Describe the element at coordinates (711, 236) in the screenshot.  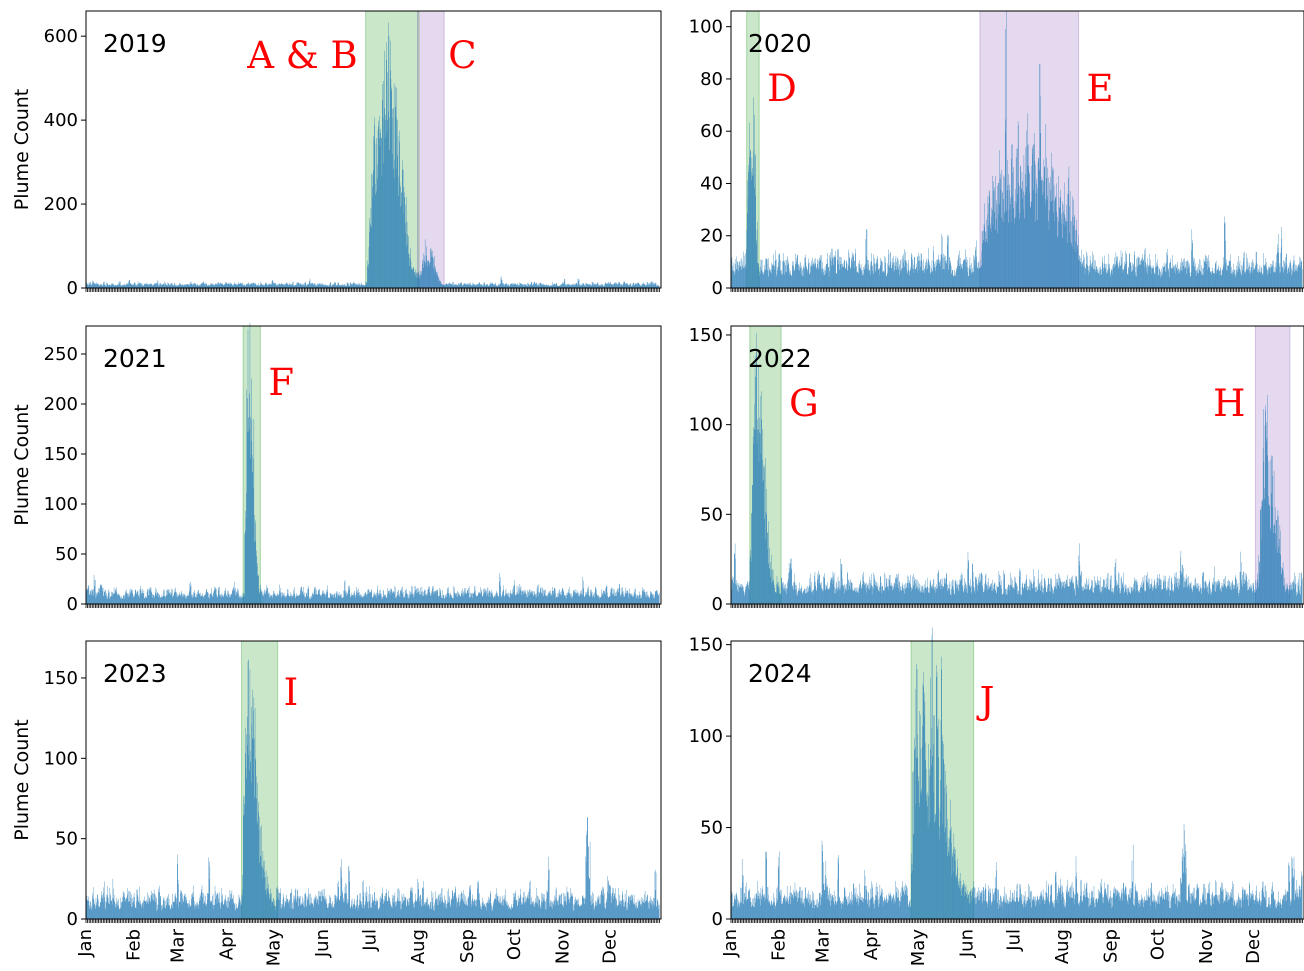
I see `y-tick-label: 20` at that location.